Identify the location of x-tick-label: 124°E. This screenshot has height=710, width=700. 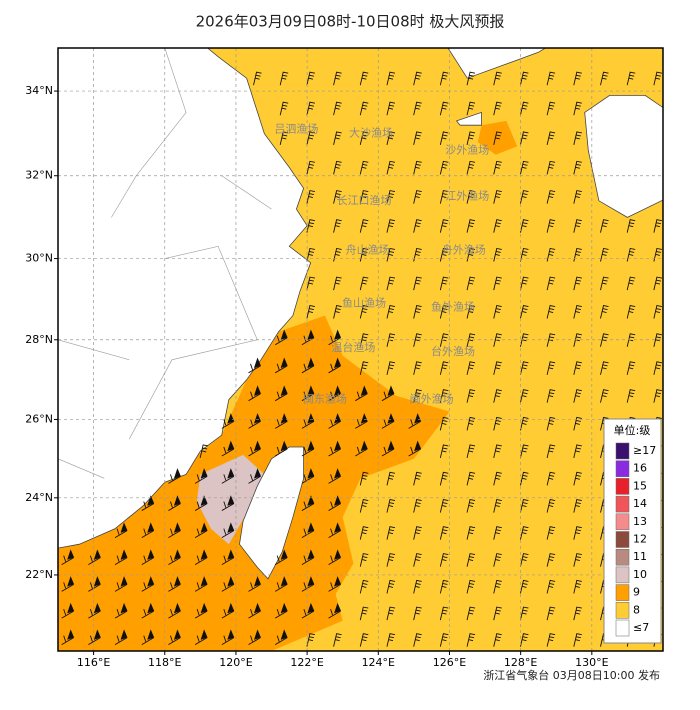
(378, 662).